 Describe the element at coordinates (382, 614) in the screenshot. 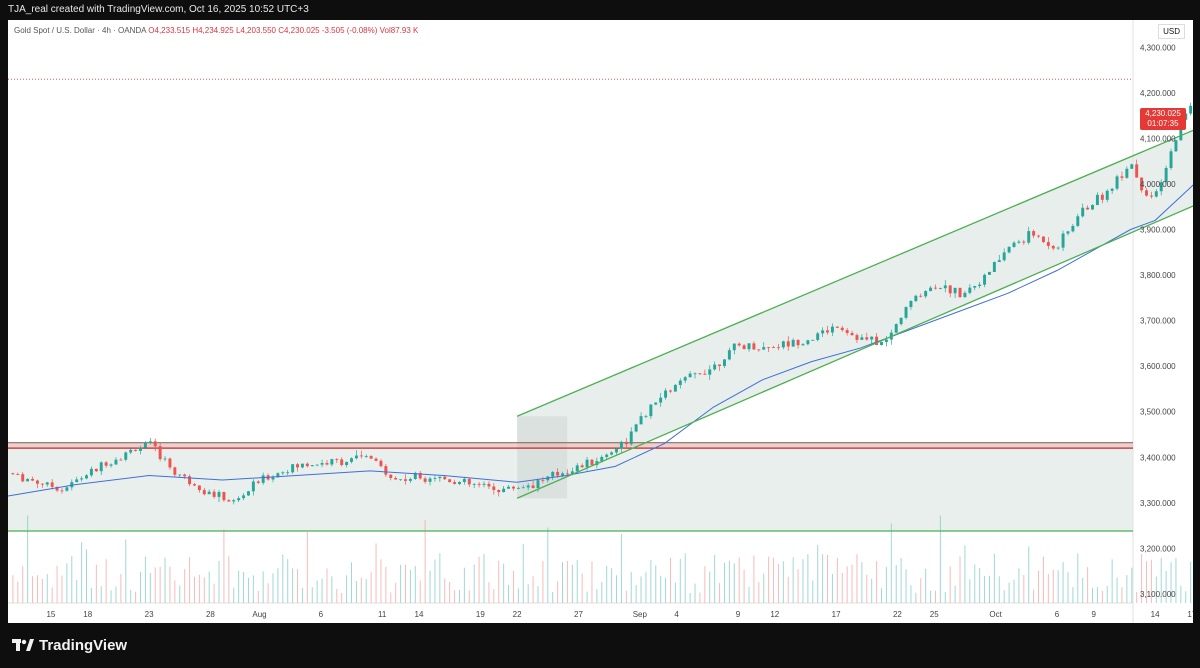

I see `x-tick-label: 11` at that location.